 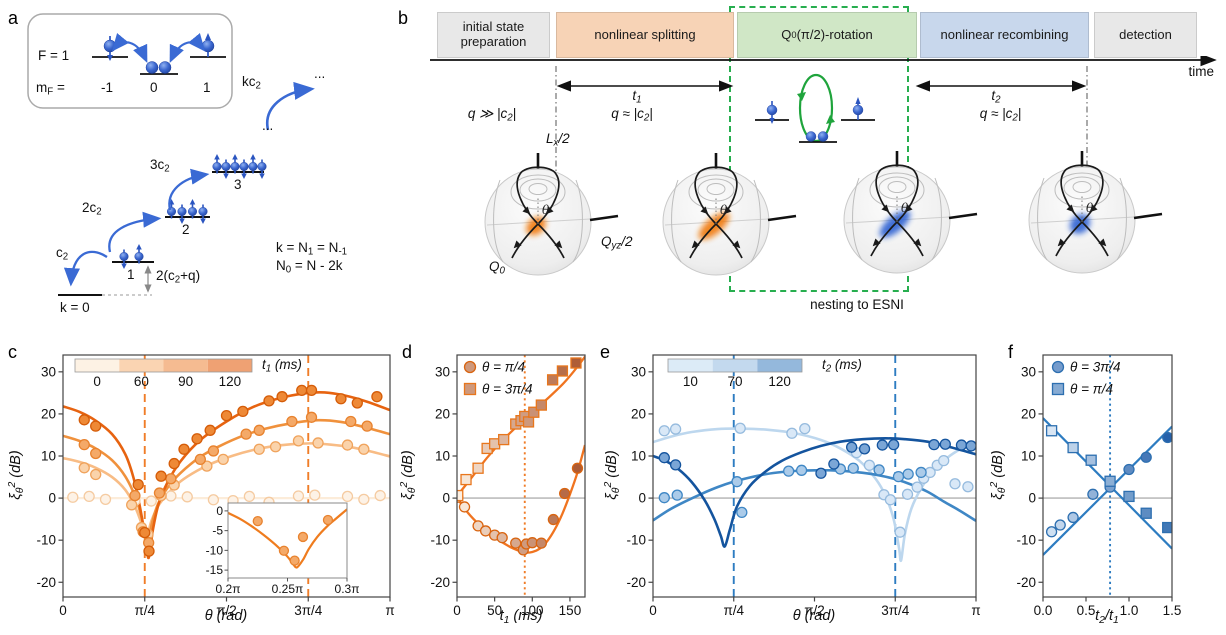 I want to click on chart-f-squeezing-vs-t2-over-t1: 0.0 0.5 1.0 1.5 -20 -10 0 10 20 30 θ = 3π/4 θ = π/4, so click(x=1113, y=490).